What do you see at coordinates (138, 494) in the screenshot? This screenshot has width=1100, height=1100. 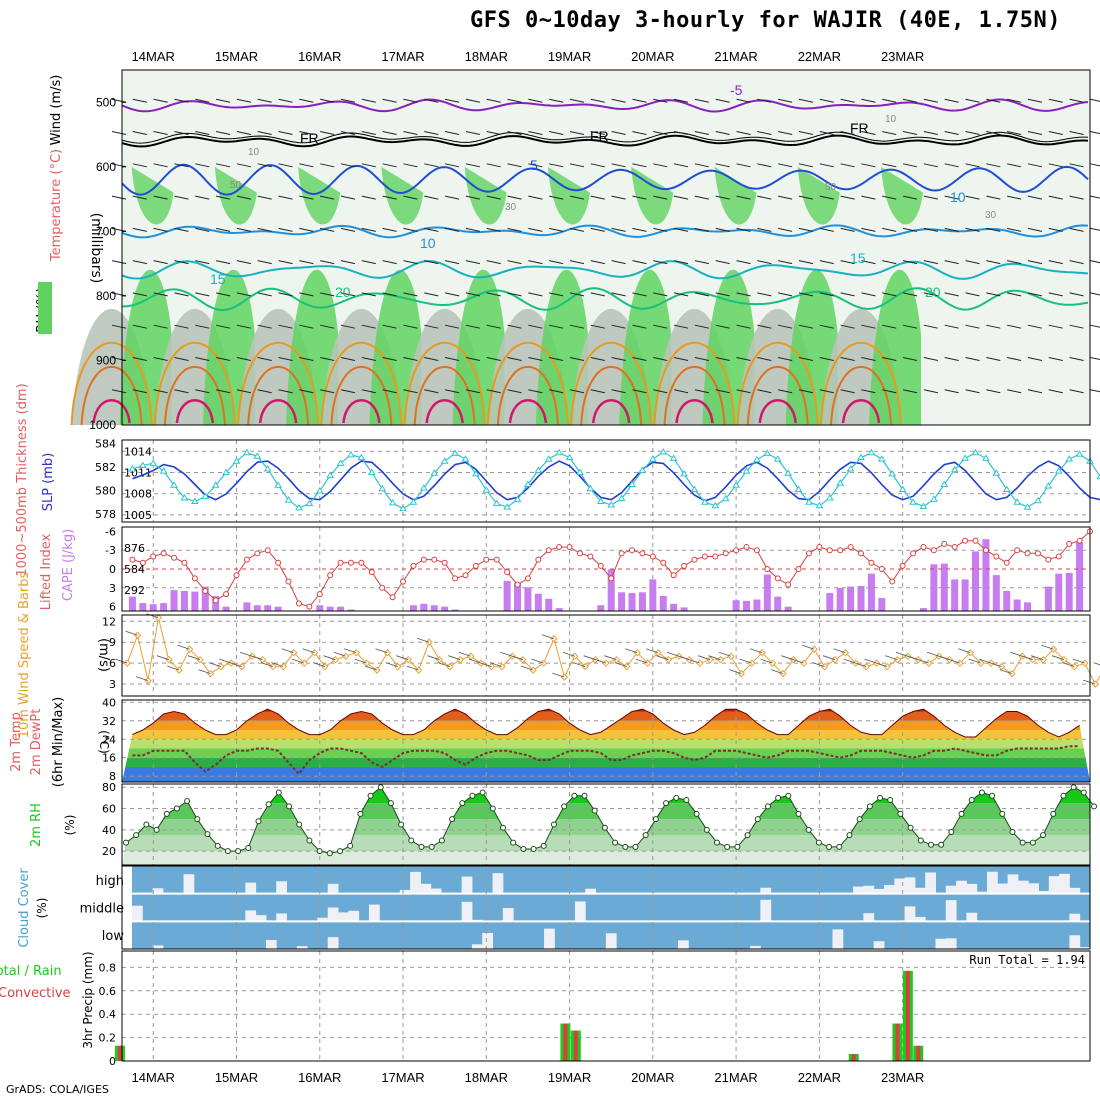 I see `slp-tick: 1008` at bounding box center [138, 494].